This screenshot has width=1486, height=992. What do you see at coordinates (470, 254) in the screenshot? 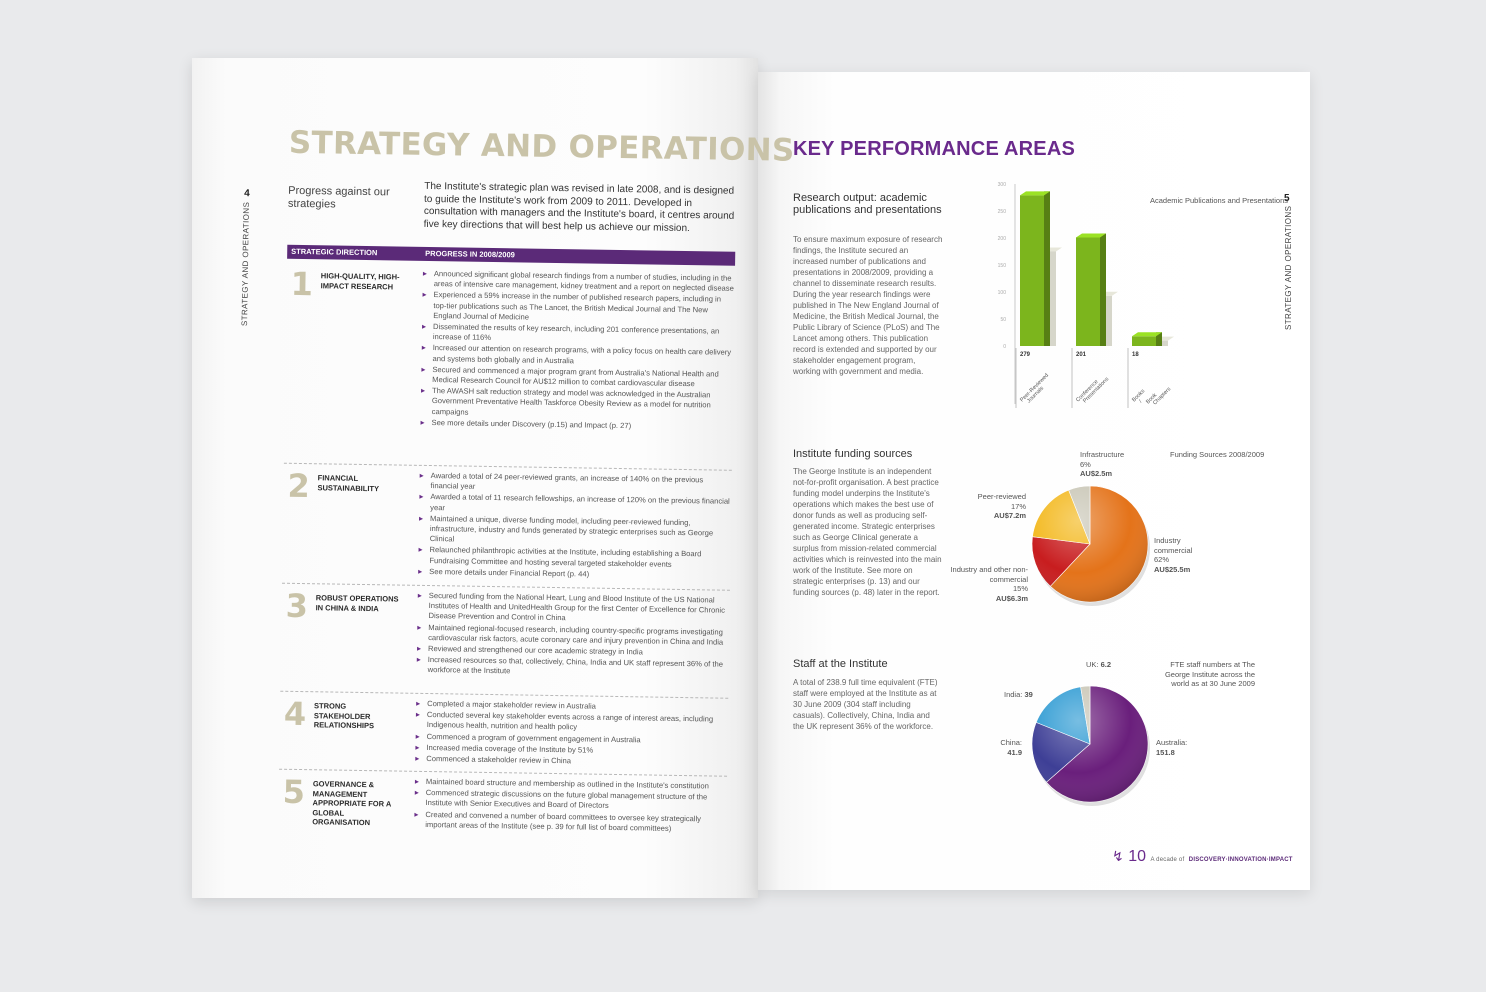
I see `header-progress: PROGRESS IN 2008/2009` at bounding box center [470, 254].